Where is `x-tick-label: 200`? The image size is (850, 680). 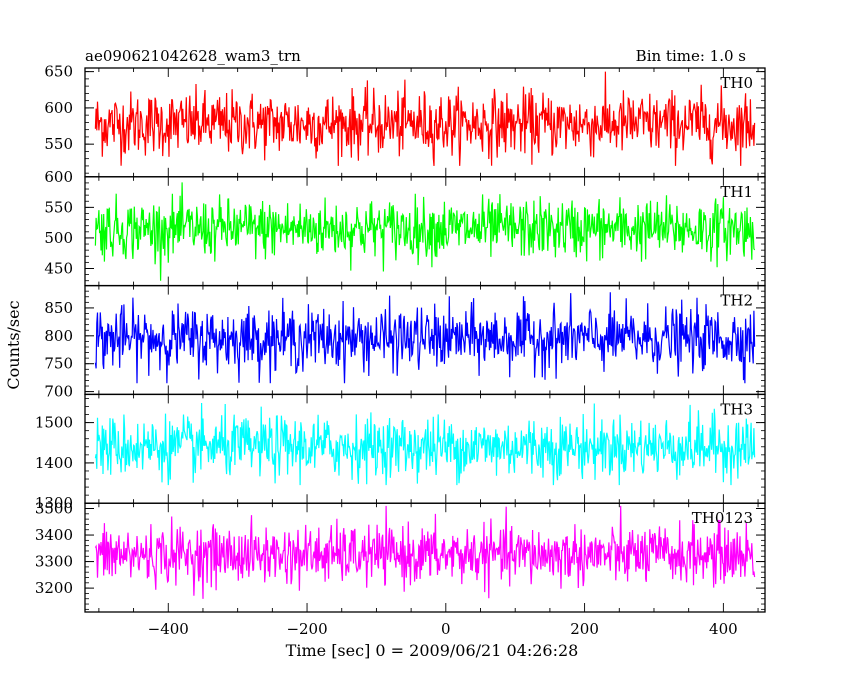
x-tick-label: 200 is located at coordinates (584, 629).